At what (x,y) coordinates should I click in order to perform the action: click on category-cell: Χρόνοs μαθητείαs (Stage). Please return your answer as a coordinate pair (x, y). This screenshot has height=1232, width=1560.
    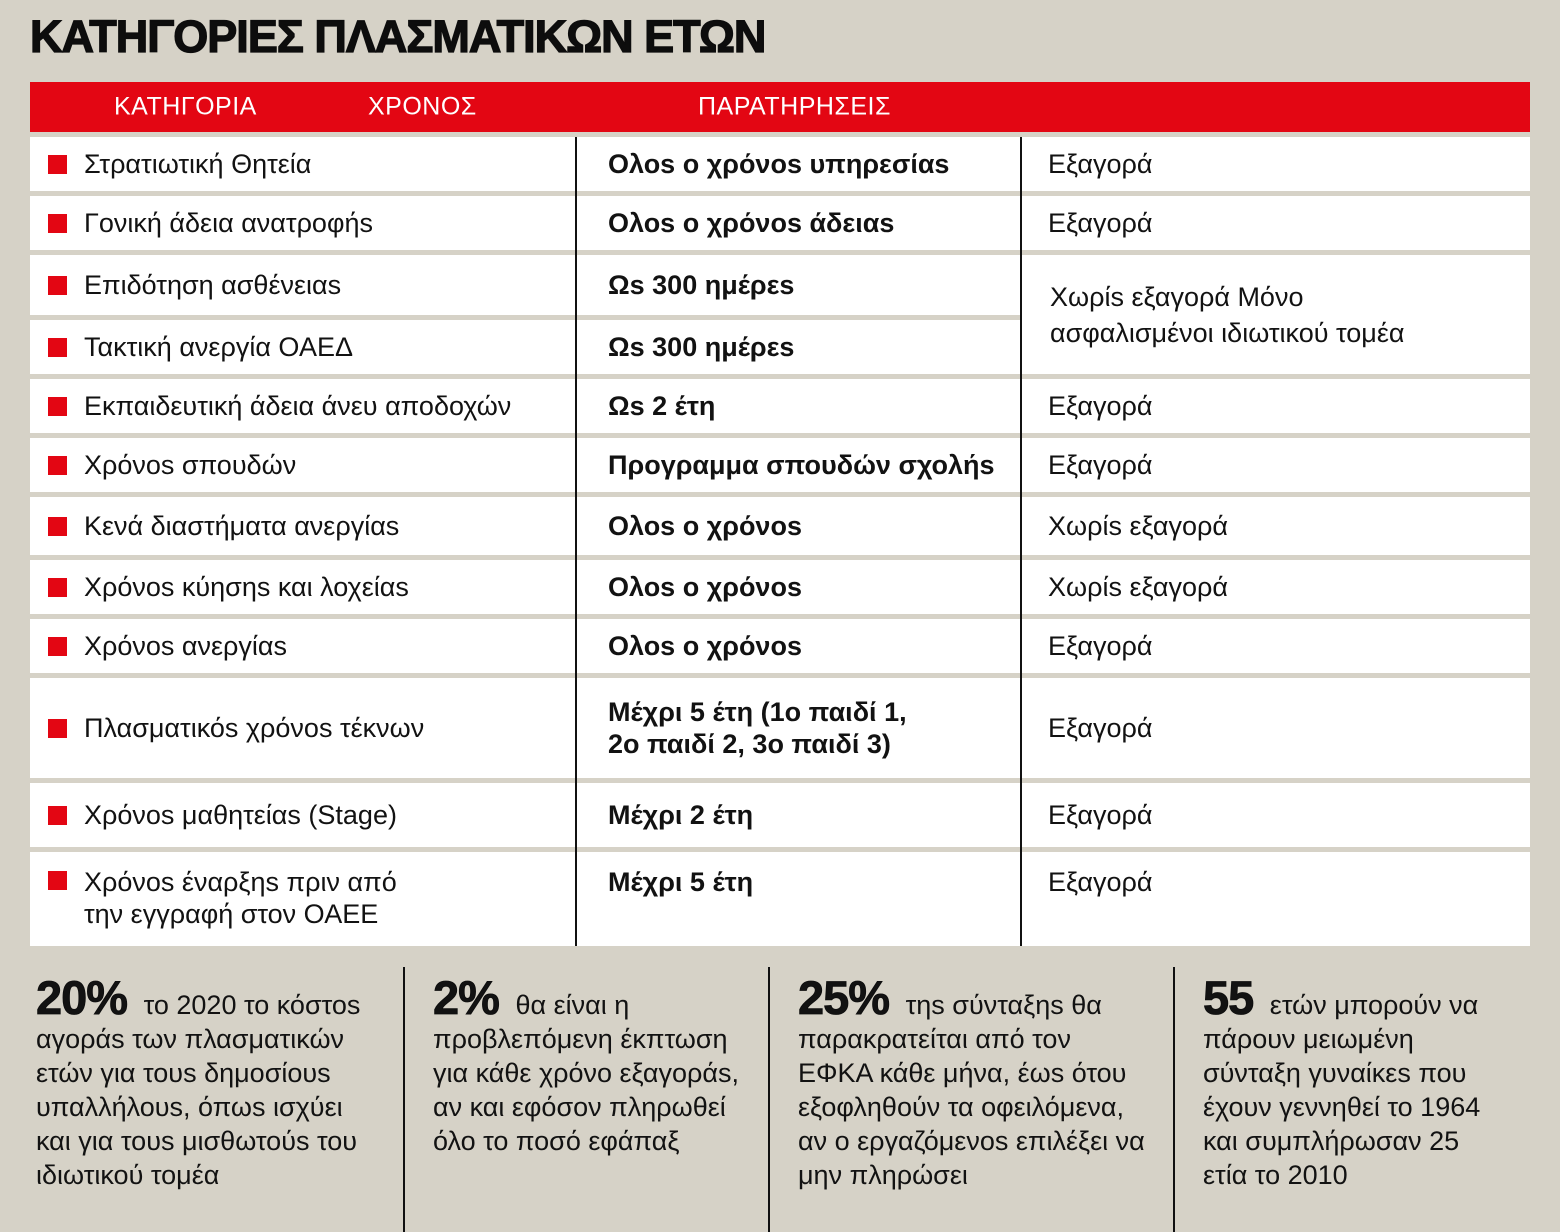
    Looking at the image, I should click on (302, 815).